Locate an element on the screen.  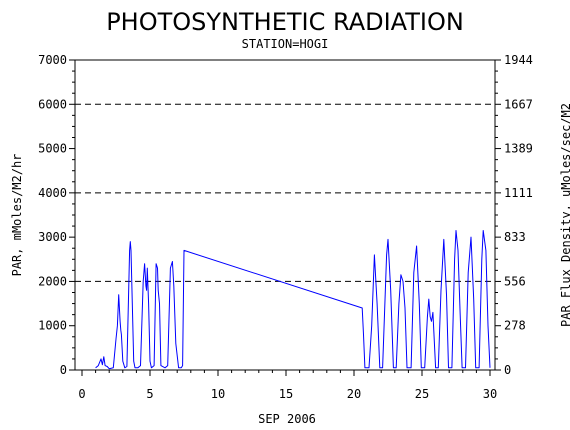
x-tick-label: 25 is located at coordinates (422, 394).